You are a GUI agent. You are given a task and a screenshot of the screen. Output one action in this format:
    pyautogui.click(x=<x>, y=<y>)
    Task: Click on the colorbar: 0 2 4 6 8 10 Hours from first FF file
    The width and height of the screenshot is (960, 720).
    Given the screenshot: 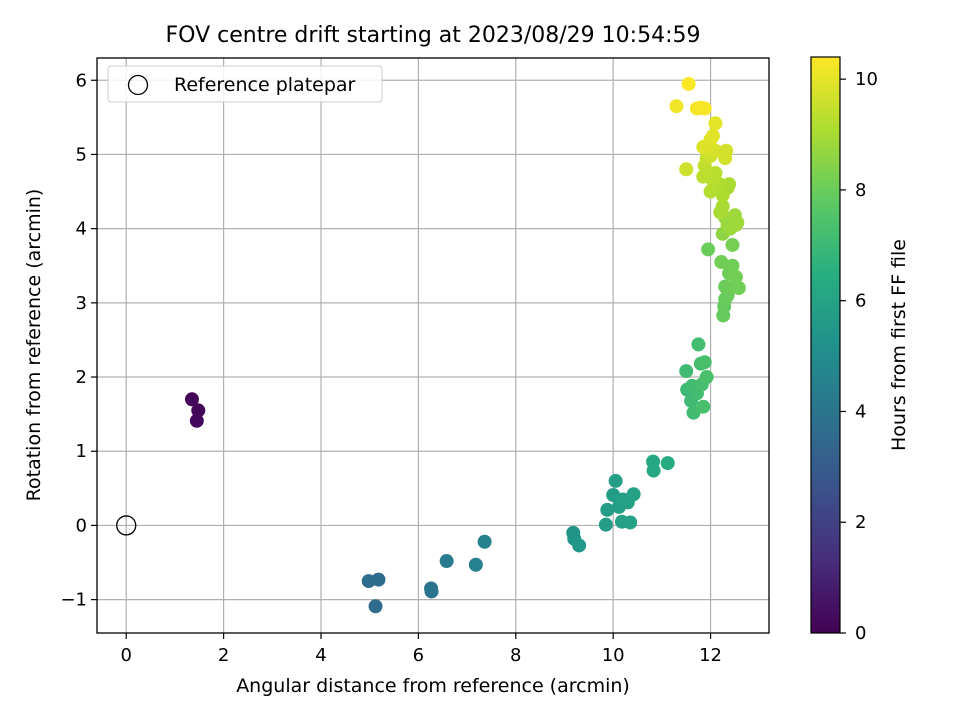 What is the action you would take?
    pyautogui.click(x=860, y=350)
    